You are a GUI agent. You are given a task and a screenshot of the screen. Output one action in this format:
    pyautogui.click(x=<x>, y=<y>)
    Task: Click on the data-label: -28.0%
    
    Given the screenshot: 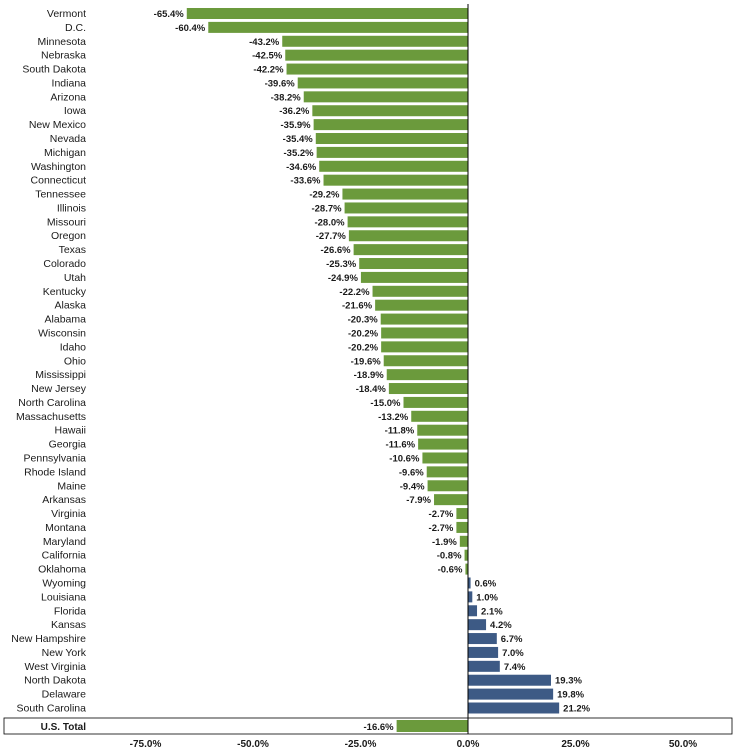 What is the action you would take?
    pyautogui.click(x=329, y=222)
    